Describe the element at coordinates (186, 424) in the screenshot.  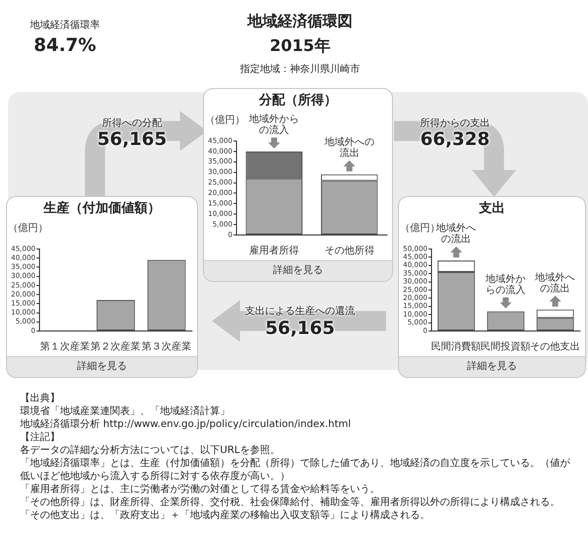
I see `text: 地域経済循環分析 http://www.env.go.jp/policy/circulation/index.html` at that location.